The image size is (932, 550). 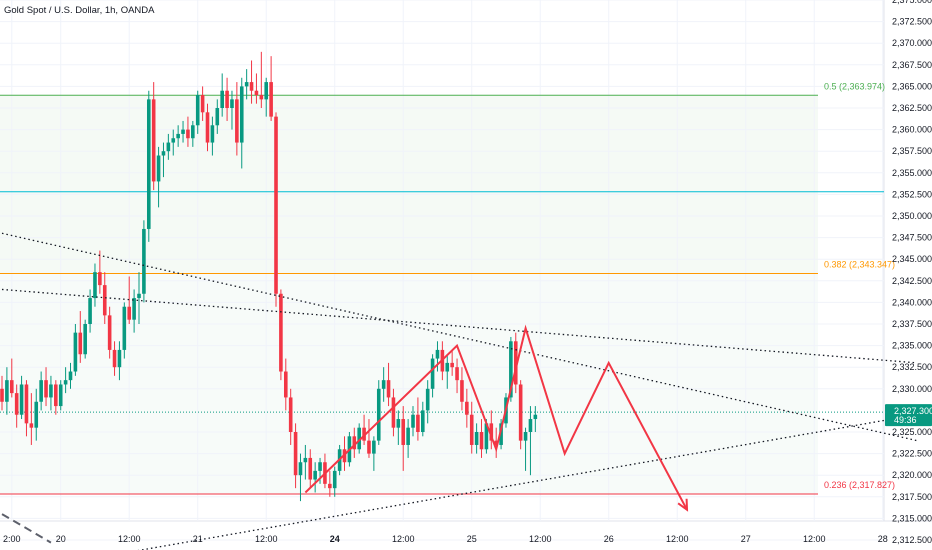 I want to click on y-tick-label: 2,352.500, so click(x=912, y=194).